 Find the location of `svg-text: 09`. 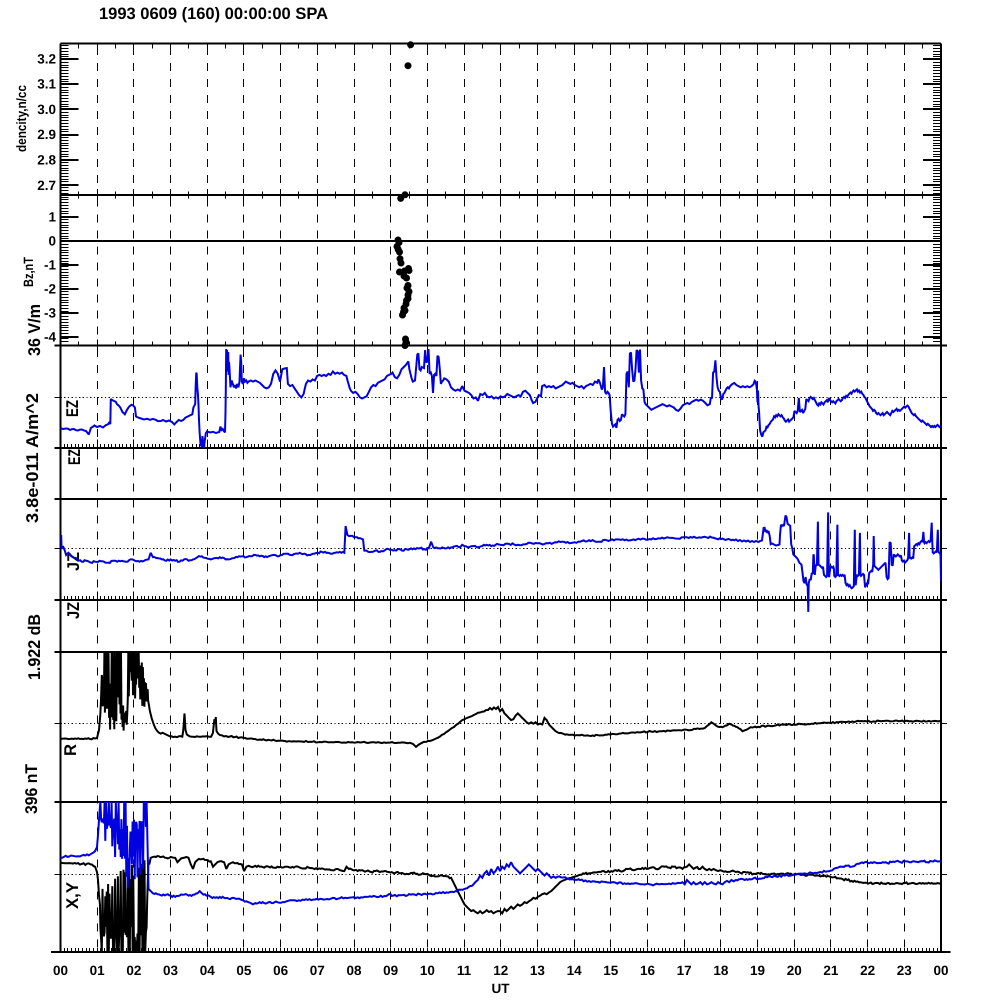

svg-text: 09 is located at coordinates (390, 970).